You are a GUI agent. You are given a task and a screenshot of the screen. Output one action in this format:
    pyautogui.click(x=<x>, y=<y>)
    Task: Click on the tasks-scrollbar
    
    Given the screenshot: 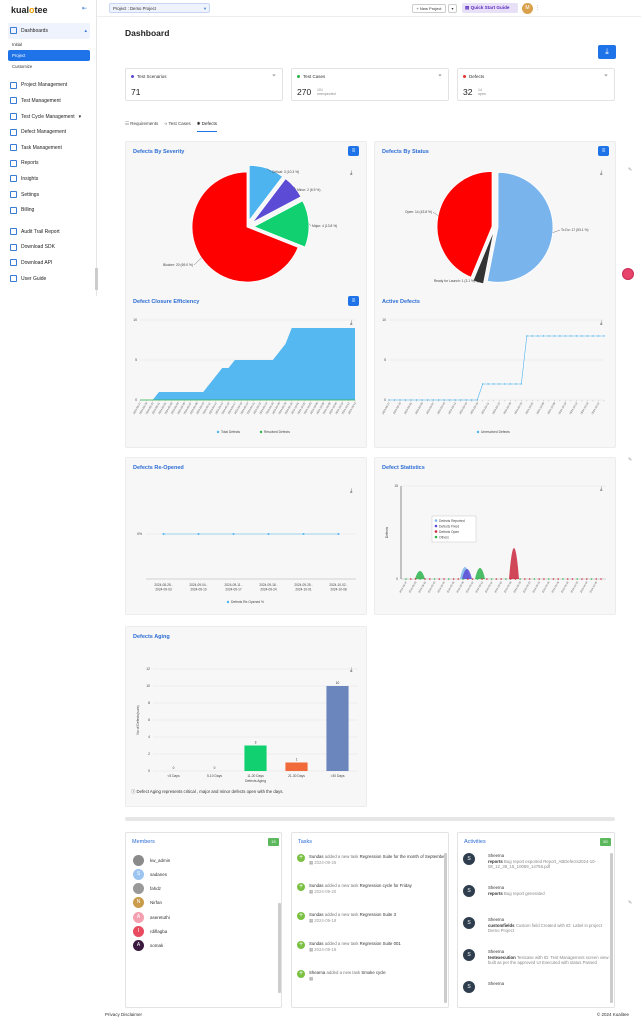 What is the action you would take?
    pyautogui.click(x=445, y=928)
    